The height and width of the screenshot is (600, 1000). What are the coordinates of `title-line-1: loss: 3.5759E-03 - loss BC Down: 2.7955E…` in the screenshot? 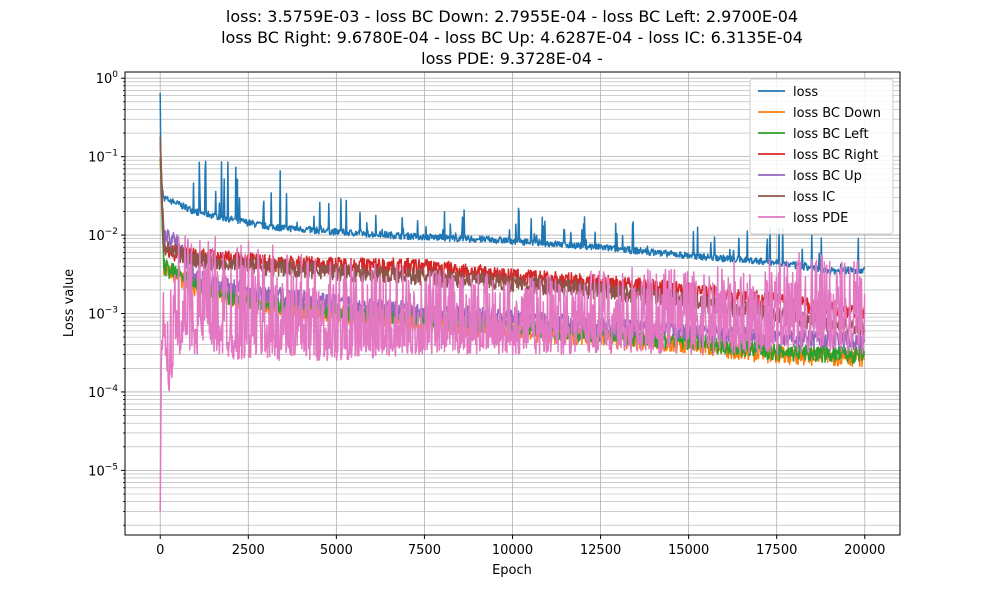 It's located at (512, 16).